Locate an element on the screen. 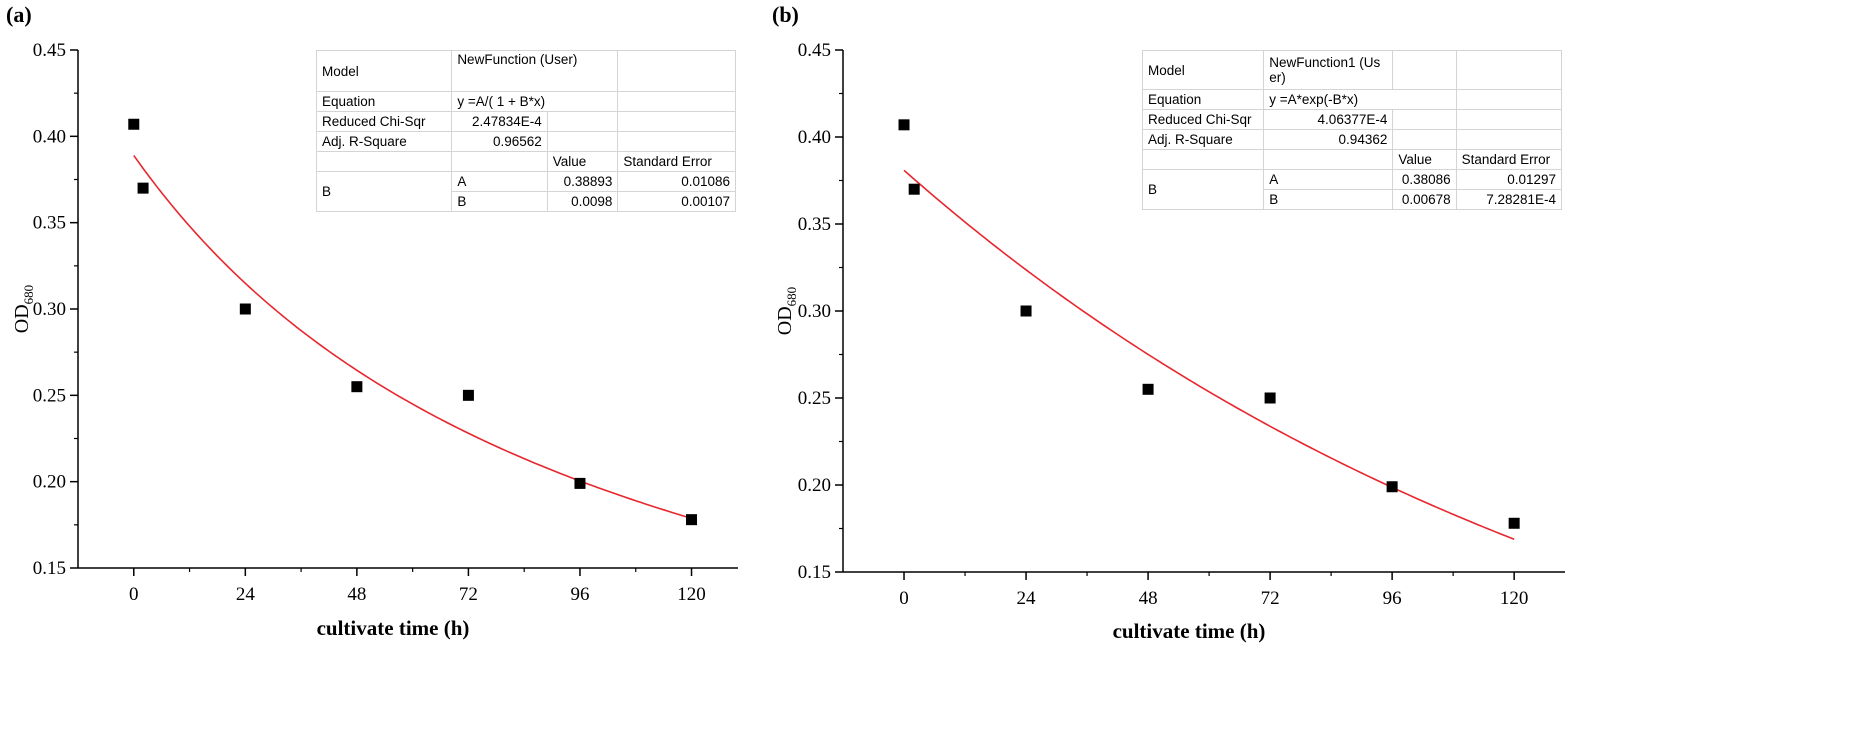 This screenshot has width=1849, height=756. table-row: Equation y =A*exp(-B*x) is located at coordinates (1352, 99).